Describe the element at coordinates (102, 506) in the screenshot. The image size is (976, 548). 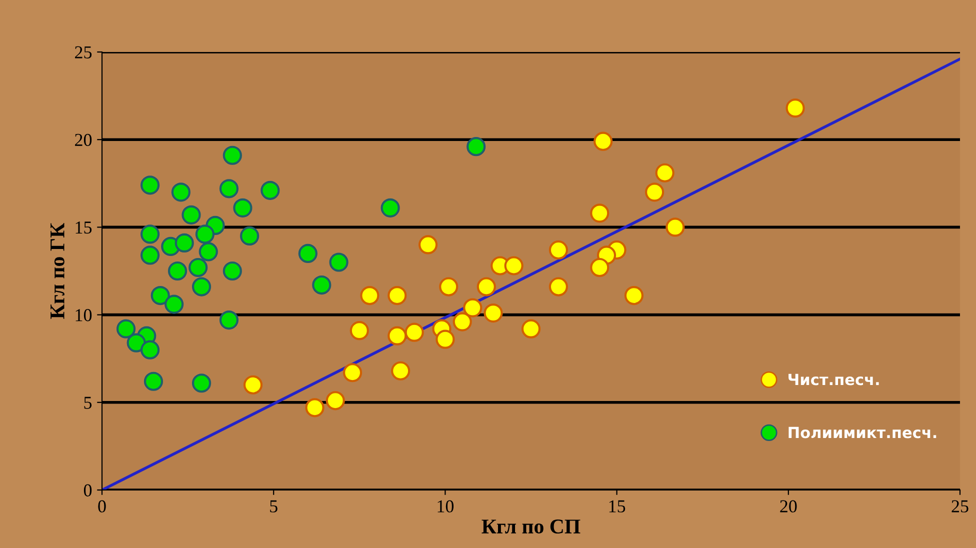
I see `x-tick-label: 0` at that location.